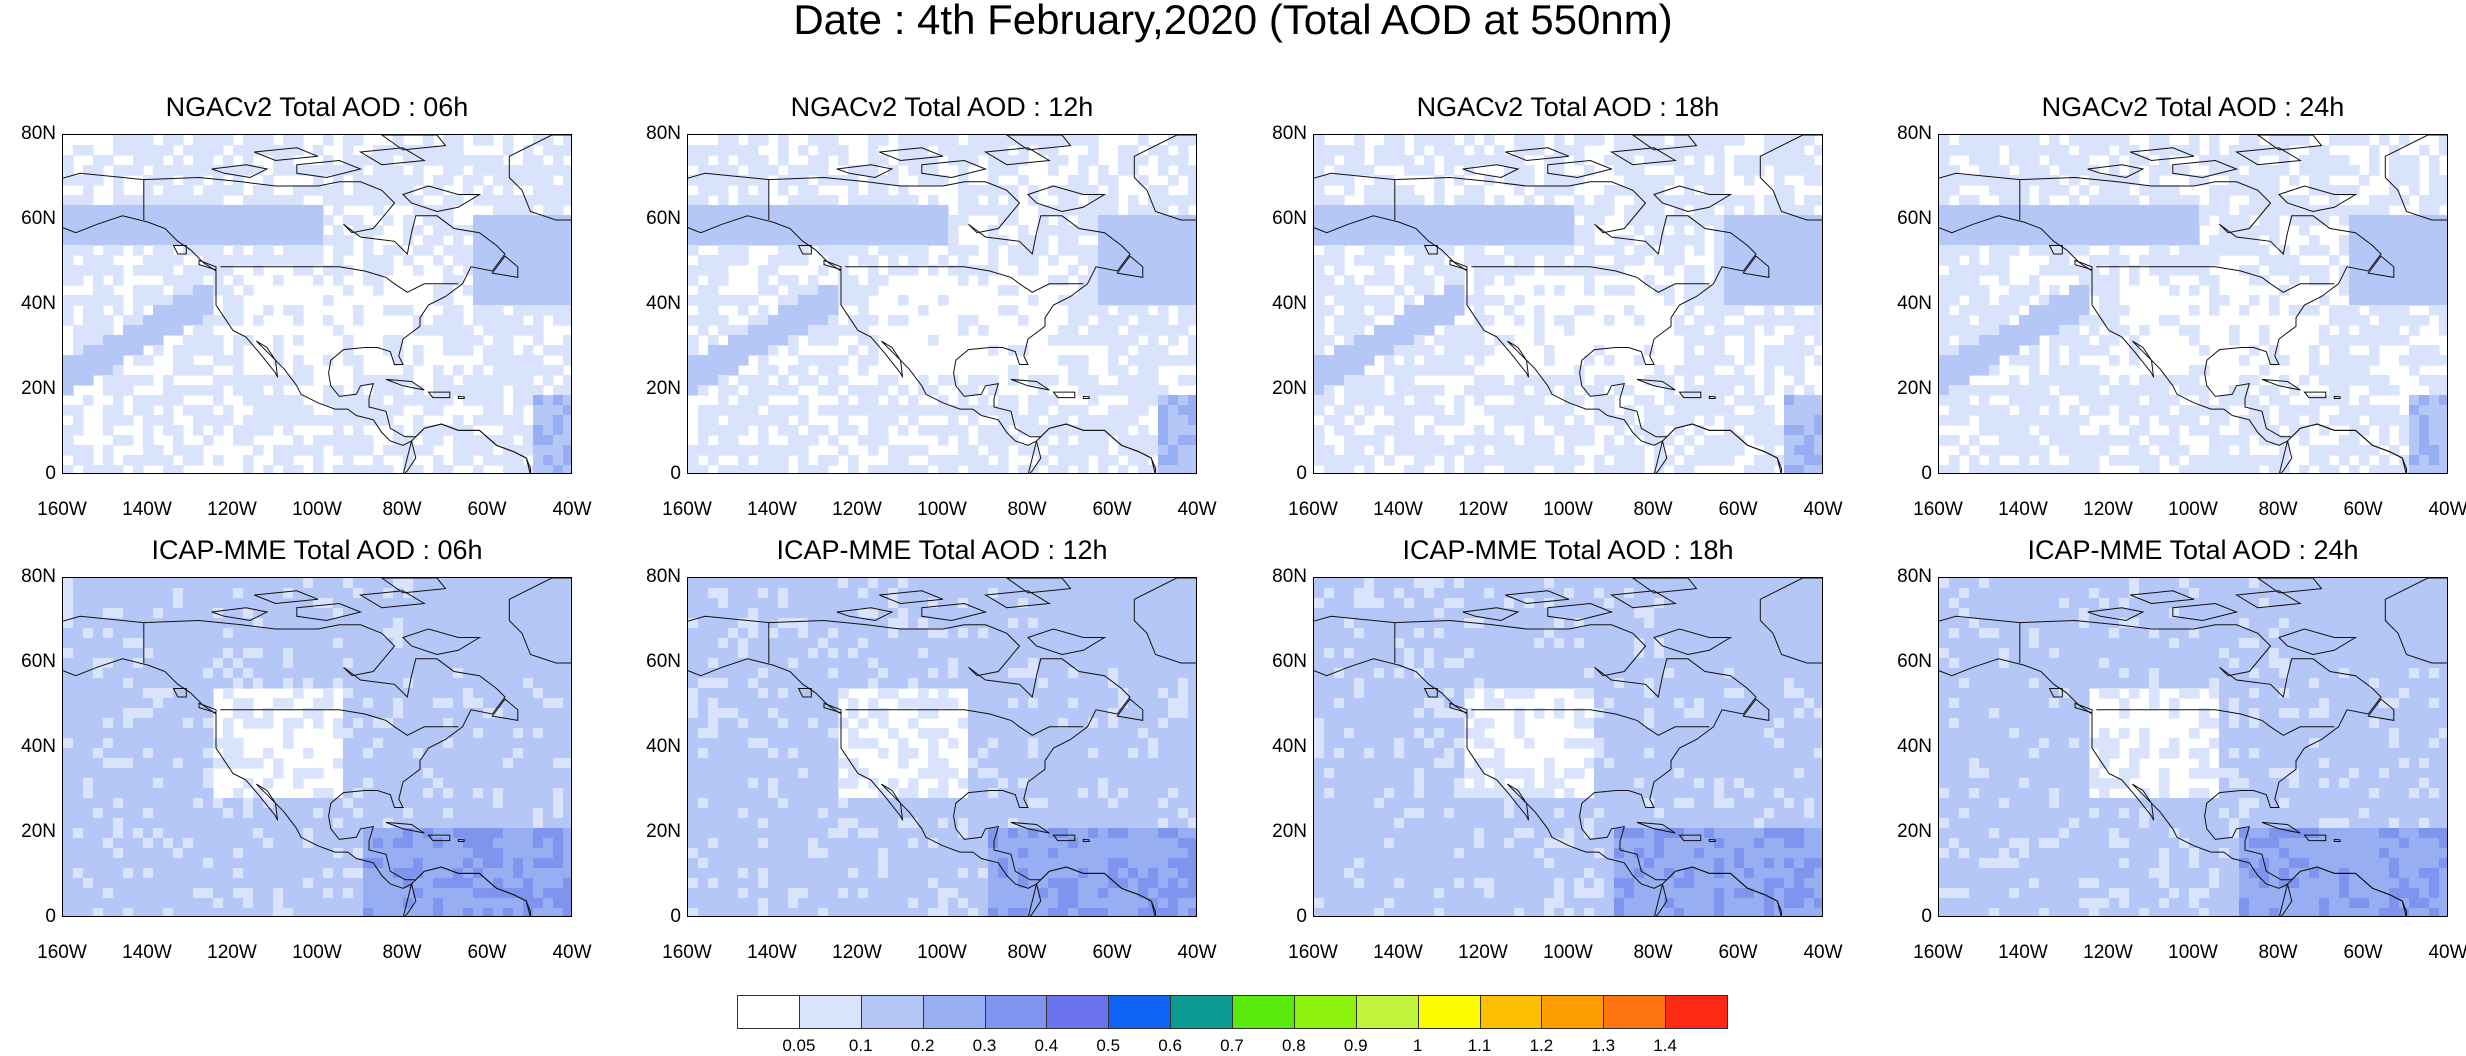 The width and height of the screenshot is (2466, 1056). What do you see at coordinates (1483, 509) in the screenshot?
I see `lon-tick-label: 120W` at bounding box center [1483, 509].